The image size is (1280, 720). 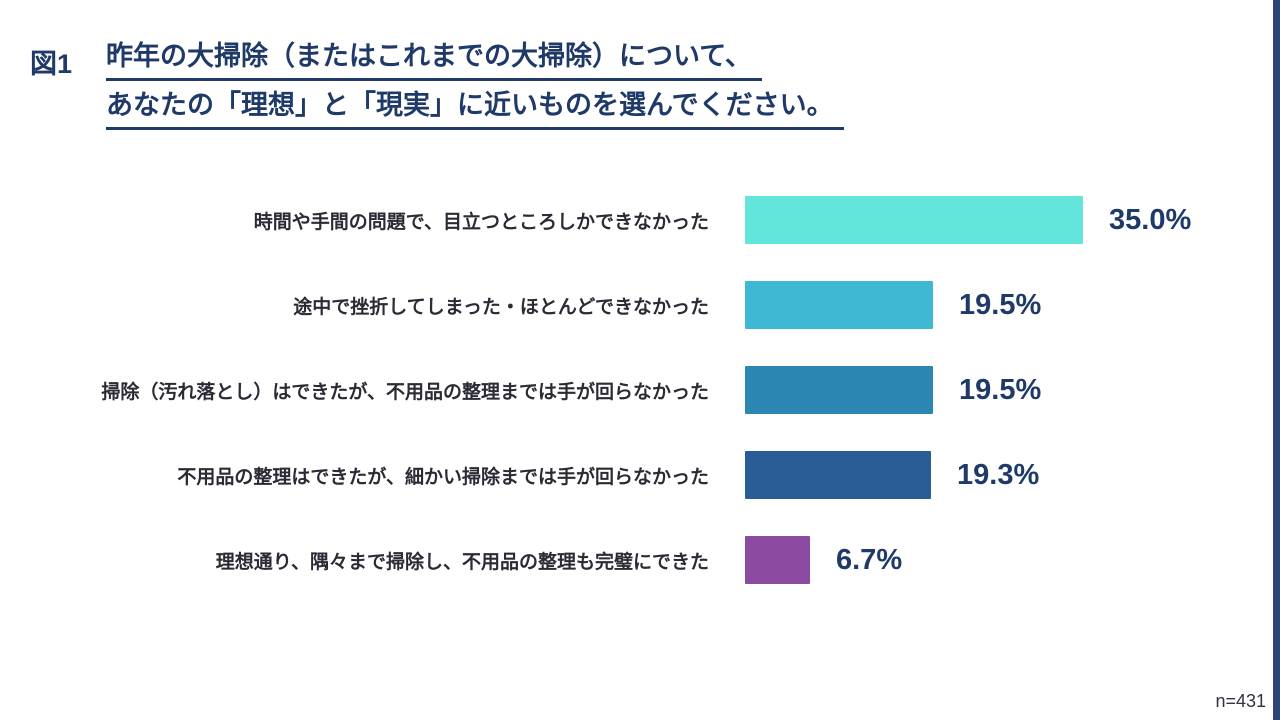 I want to click on value-label: 19.3%, so click(x=998, y=474).